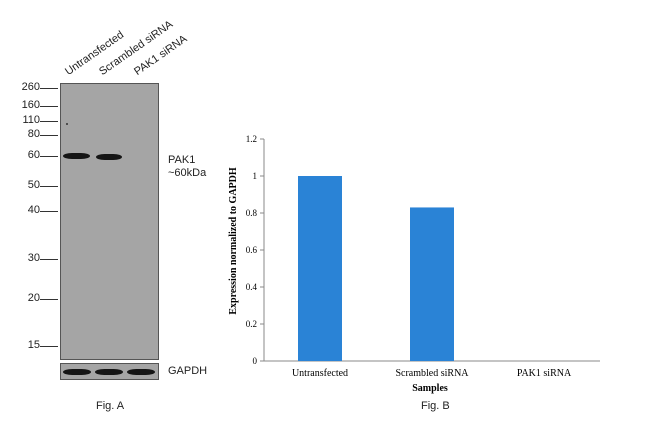 The width and height of the screenshot is (650, 439). I want to click on x-tick-labels: Untransfected Scrambled siRNA PAK1 siRNA, so click(432, 373).